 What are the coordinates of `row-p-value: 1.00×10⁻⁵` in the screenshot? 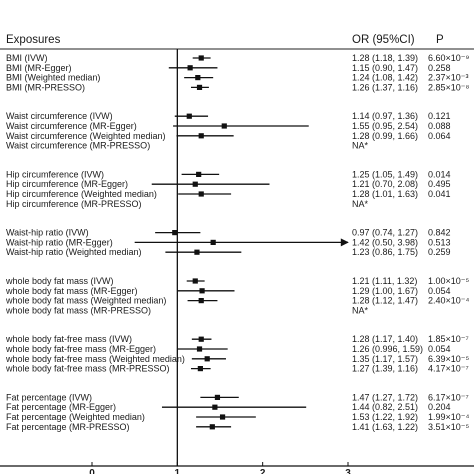 It's located at (449, 281).